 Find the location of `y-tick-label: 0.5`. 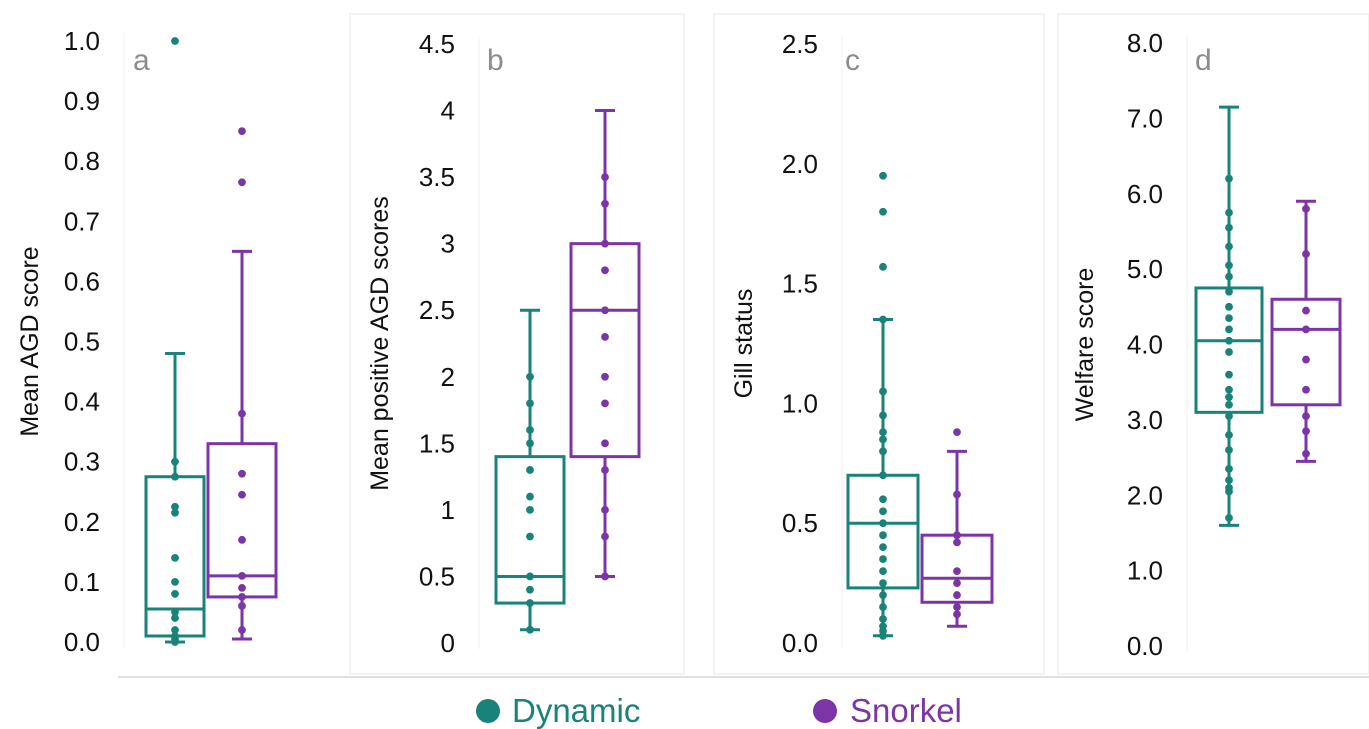

y-tick-label: 0.5 is located at coordinates (800, 523).